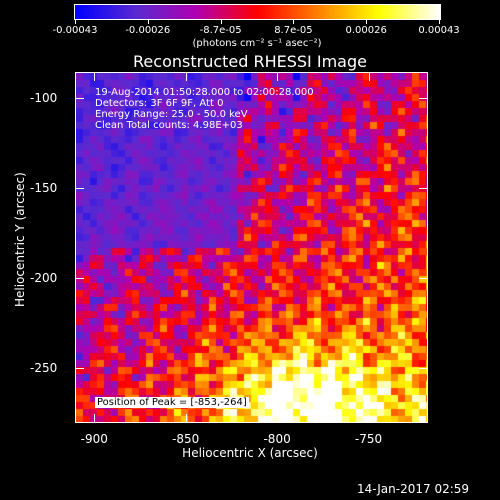 This screenshot has height=500, width=500. What do you see at coordinates (257, 21) in the screenshot?
I see `colorbar-axis` at bounding box center [257, 21].